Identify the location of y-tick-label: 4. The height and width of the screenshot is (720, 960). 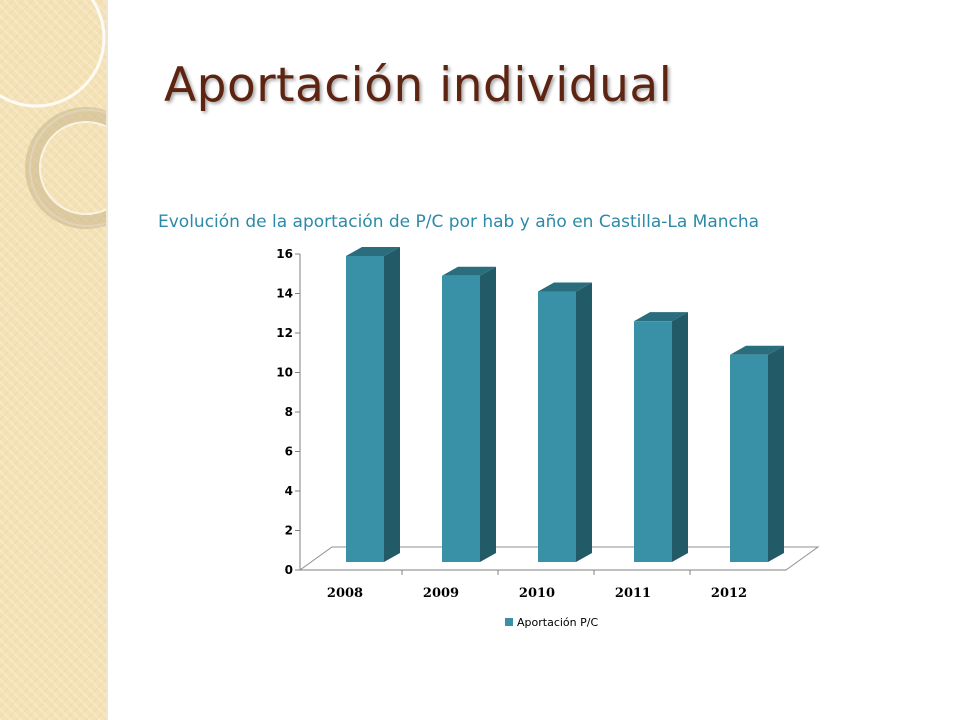
(289, 491).